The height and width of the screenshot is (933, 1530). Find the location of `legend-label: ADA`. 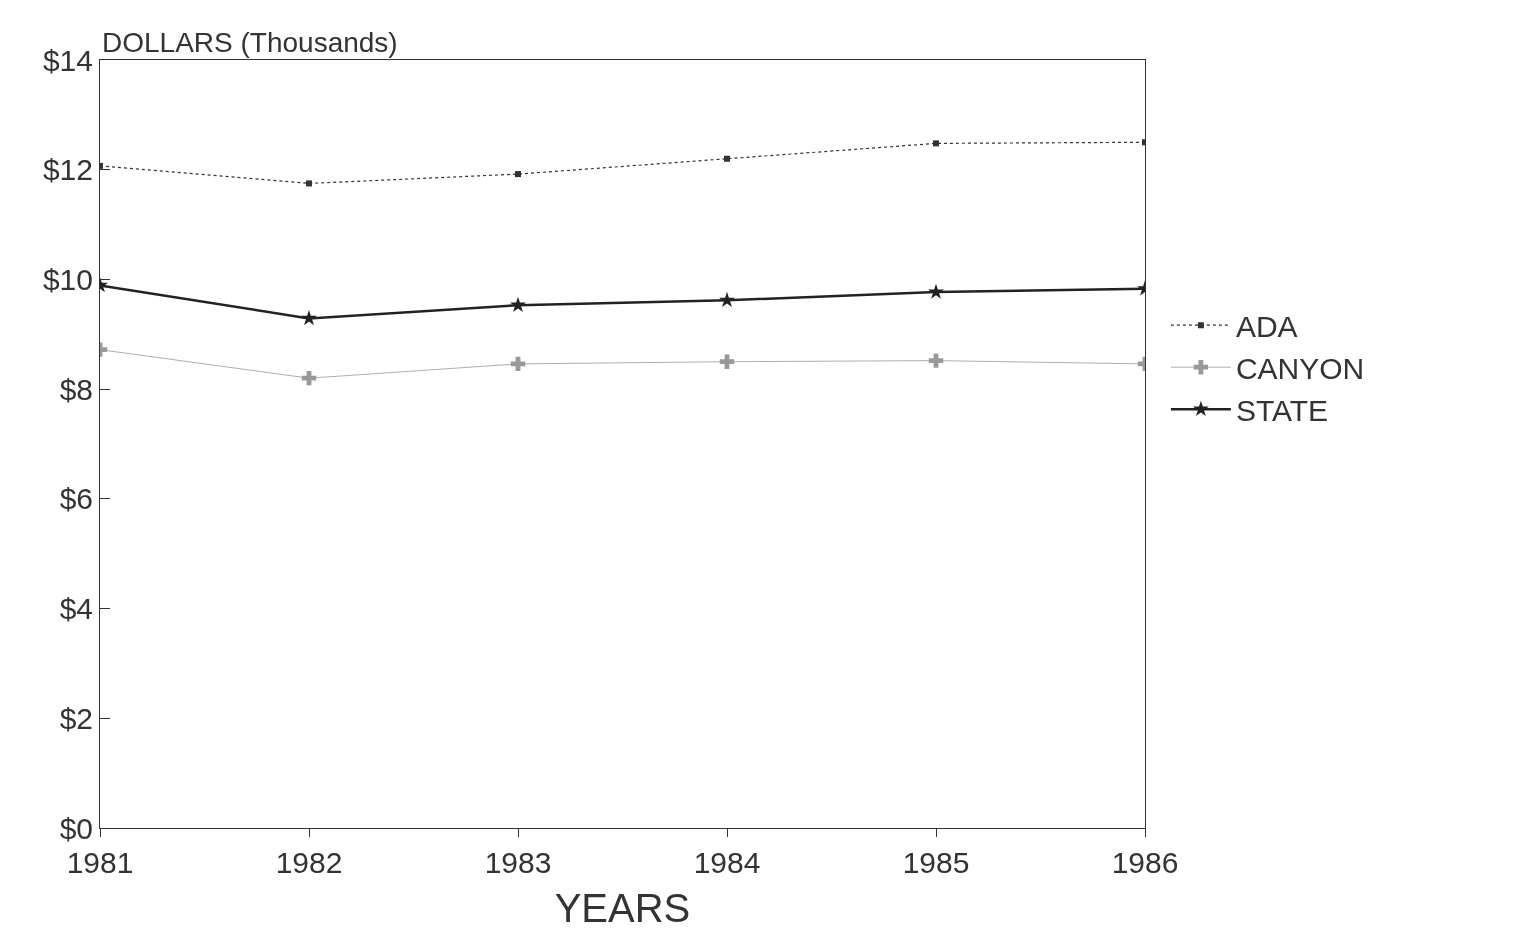

legend-label: ADA is located at coordinates (1266, 326).